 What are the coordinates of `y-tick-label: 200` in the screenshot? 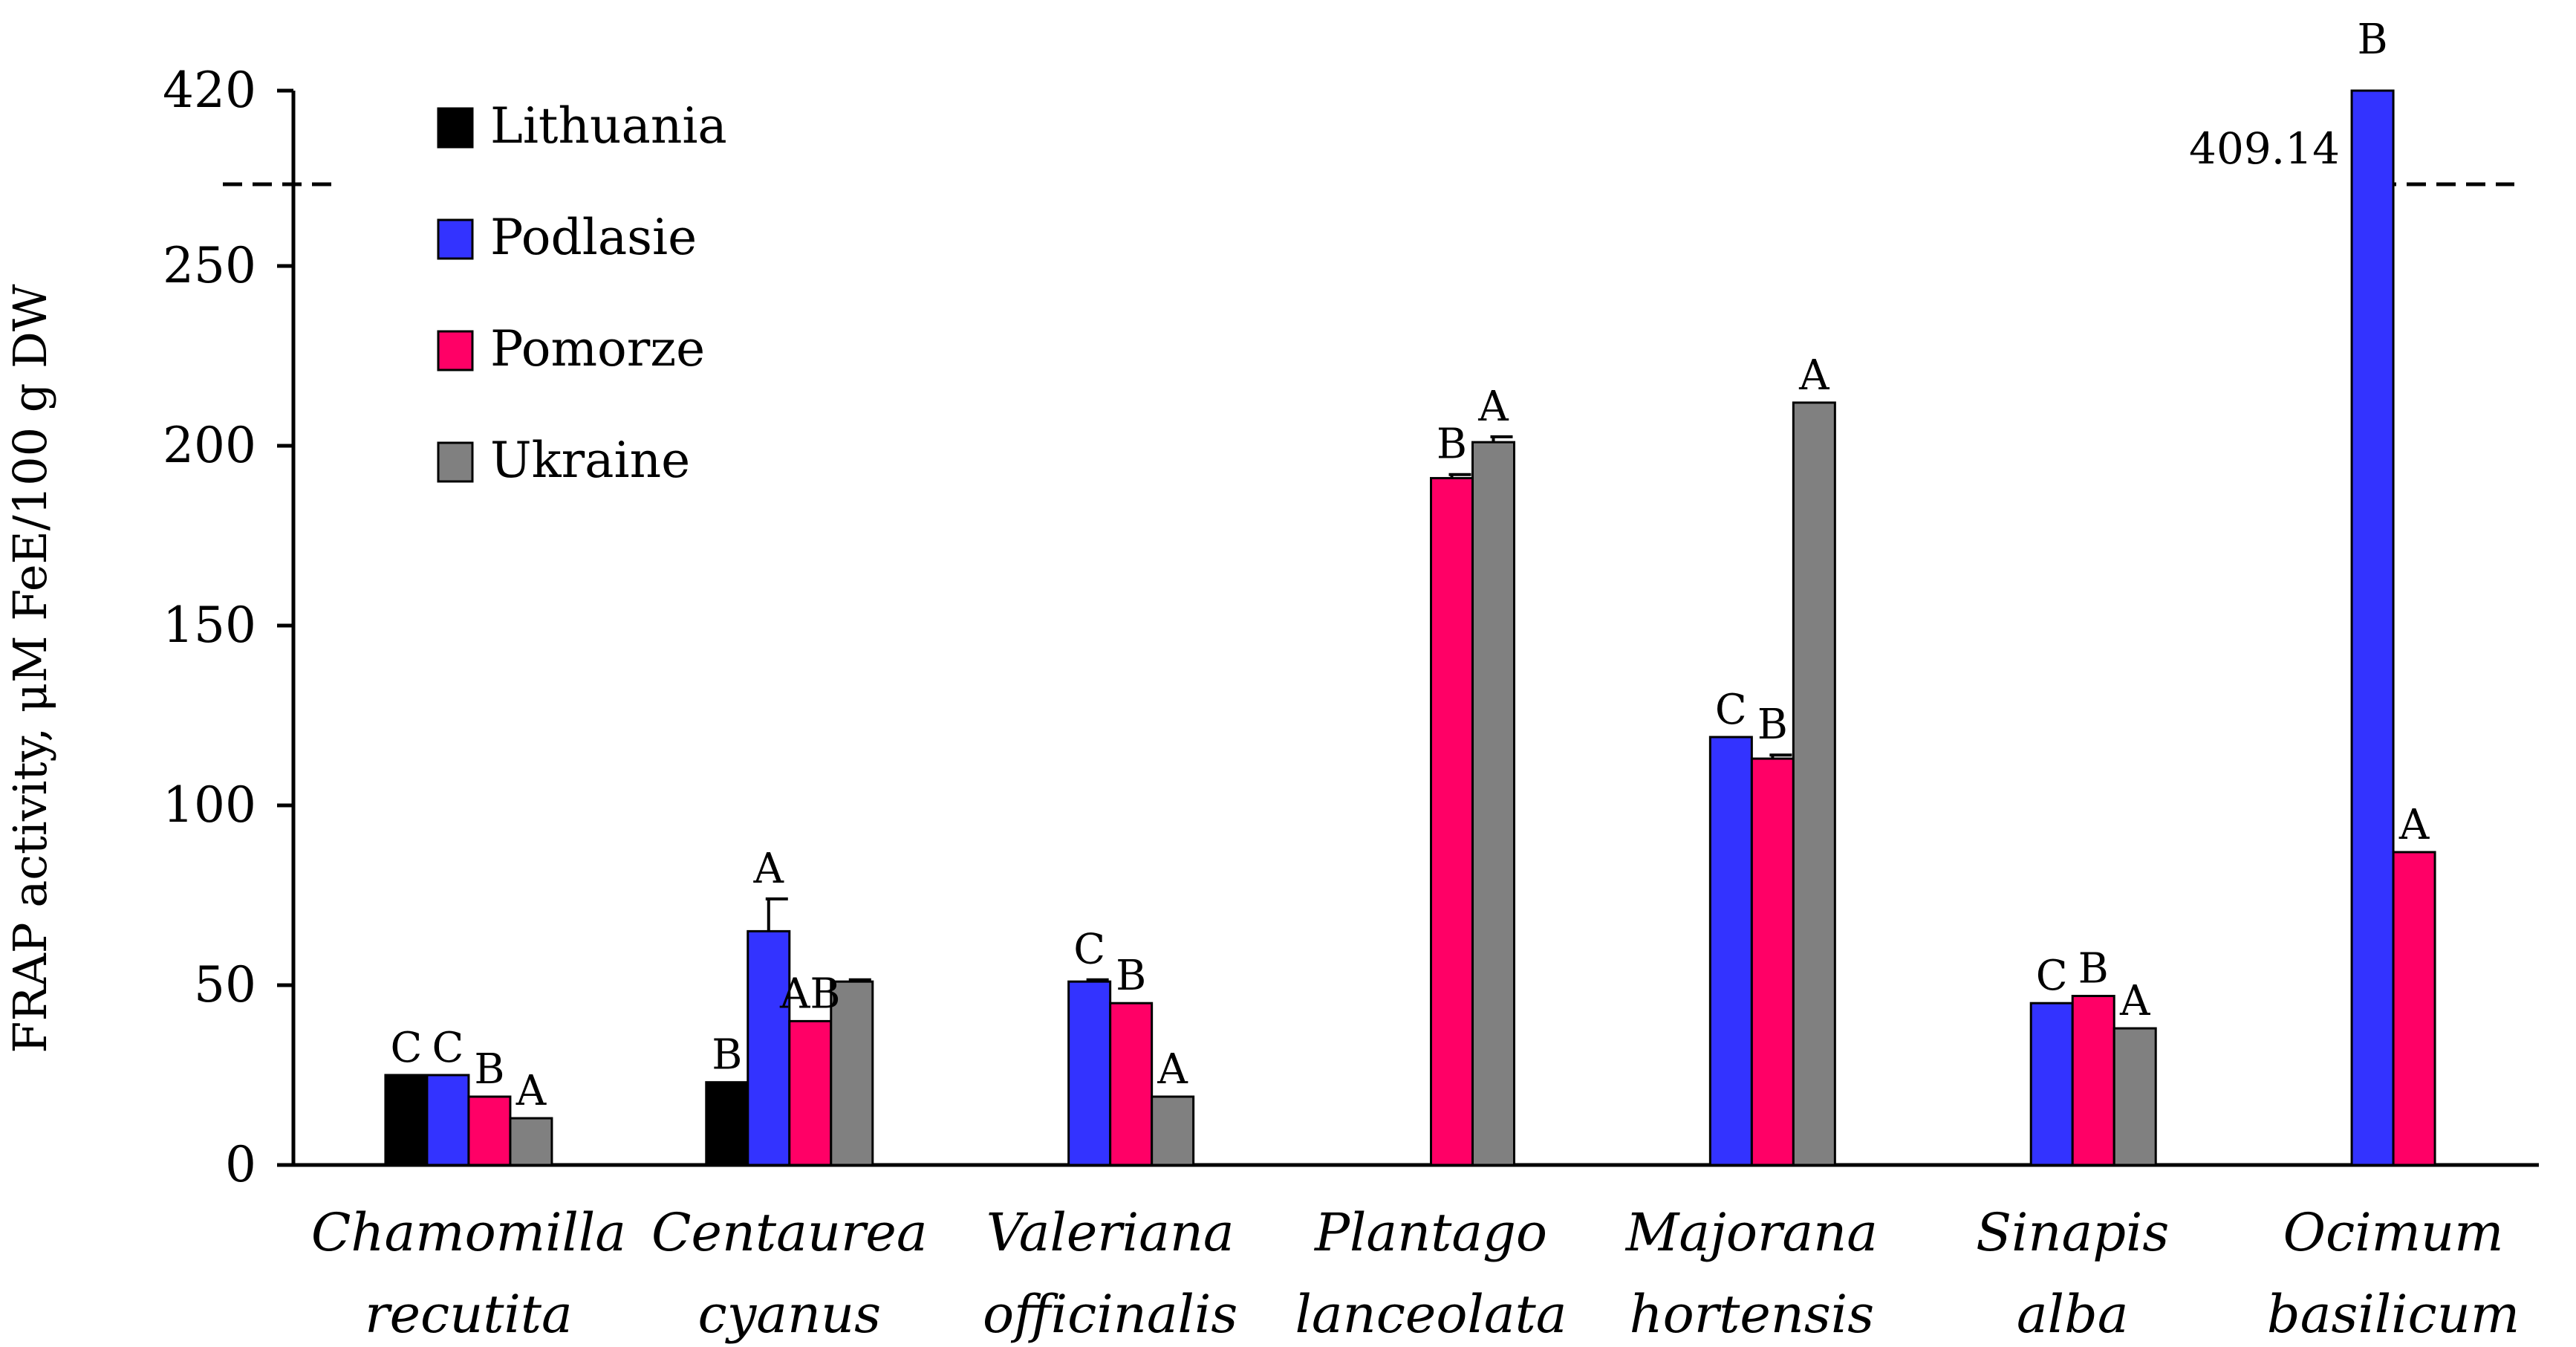 It's located at (210, 445).